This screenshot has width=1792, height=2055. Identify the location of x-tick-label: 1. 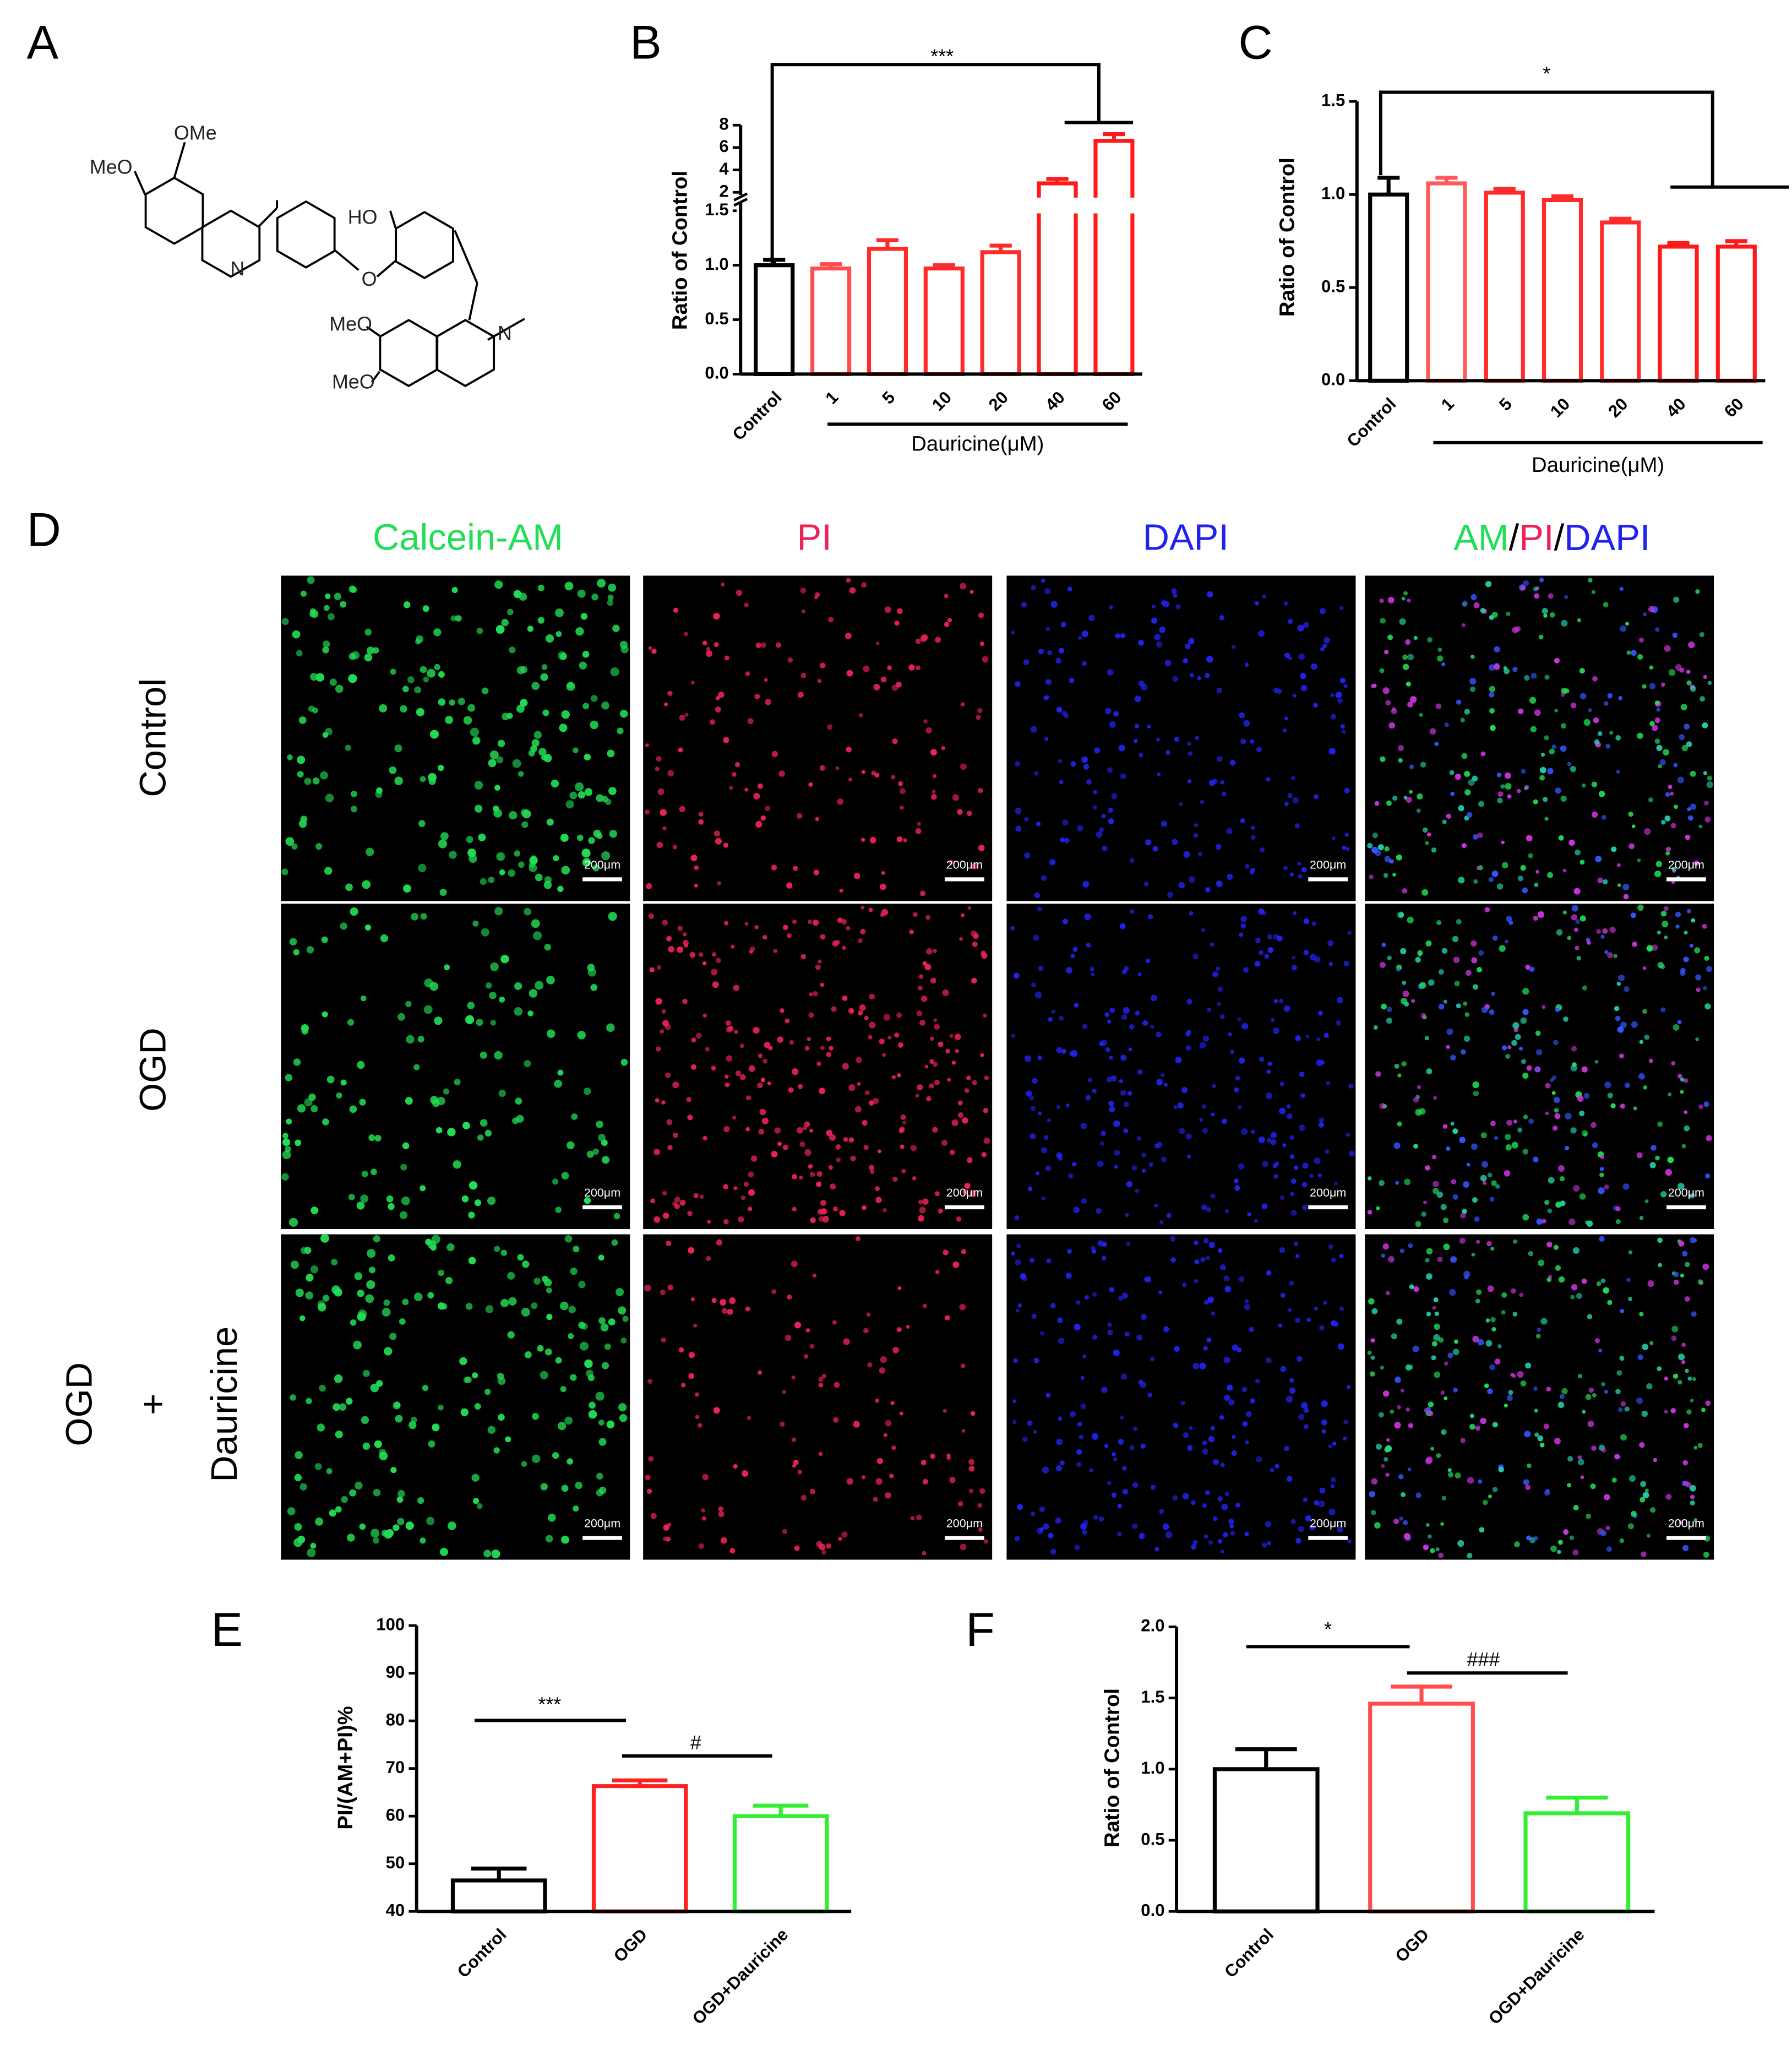
(831, 398).